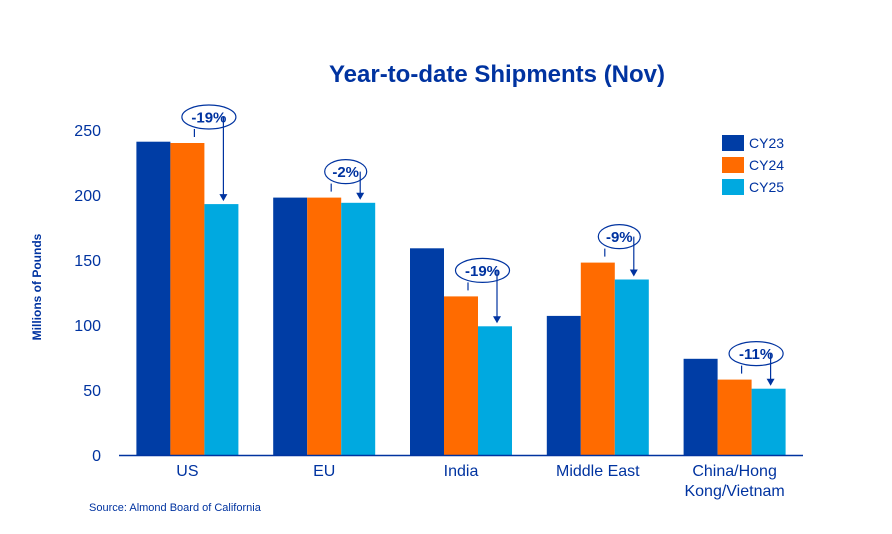 The height and width of the screenshot is (534, 892). I want to click on y-tick-label: 0, so click(96, 456).